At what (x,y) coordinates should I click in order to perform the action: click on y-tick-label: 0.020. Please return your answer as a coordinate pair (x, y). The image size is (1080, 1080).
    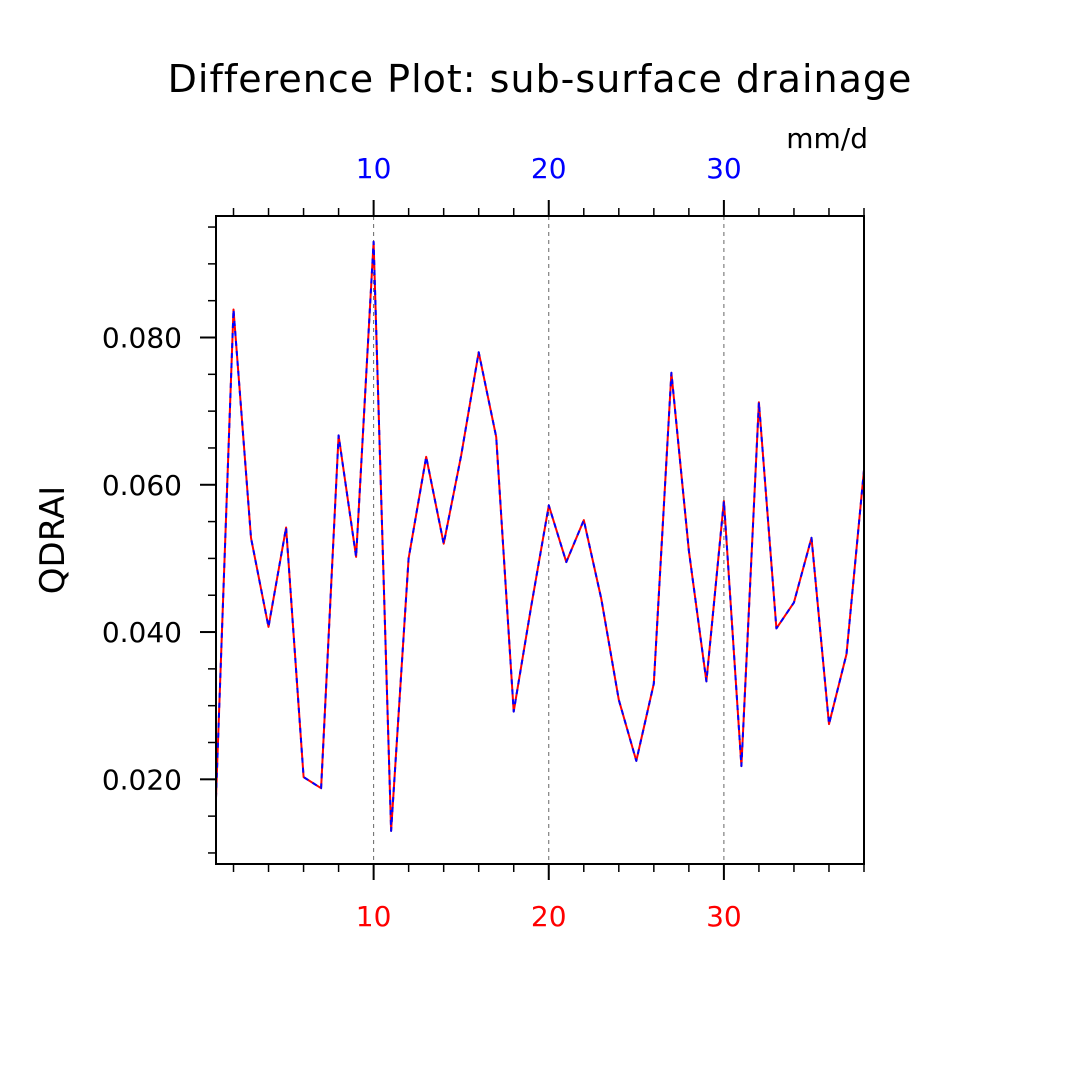
    Looking at the image, I should click on (142, 779).